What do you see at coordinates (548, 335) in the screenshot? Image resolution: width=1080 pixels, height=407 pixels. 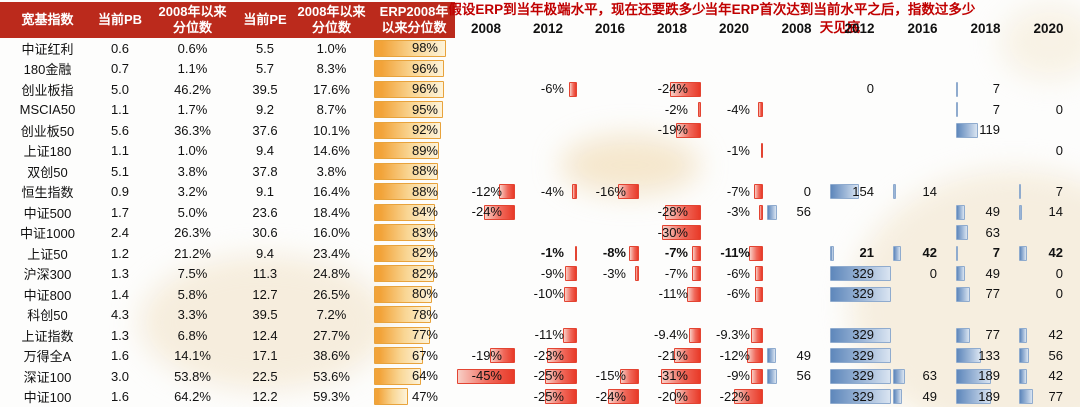 I see `drop-cell-2012: -11%` at bounding box center [548, 335].